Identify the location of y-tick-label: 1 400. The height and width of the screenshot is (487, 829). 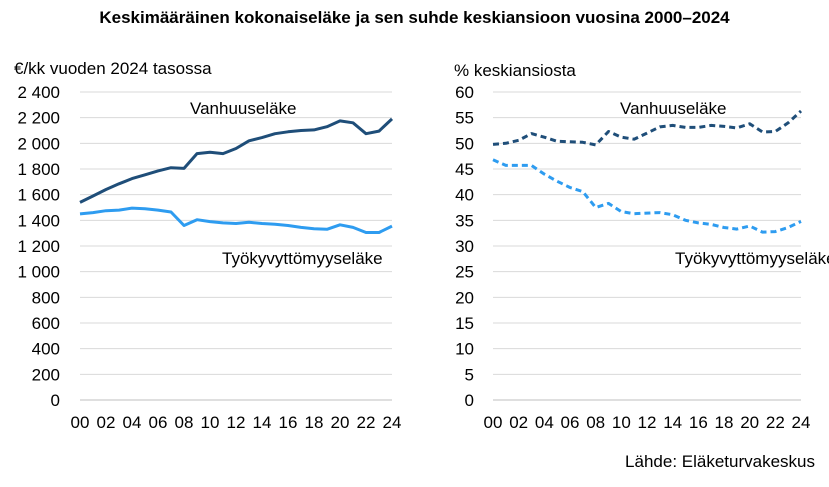
(38, 220).